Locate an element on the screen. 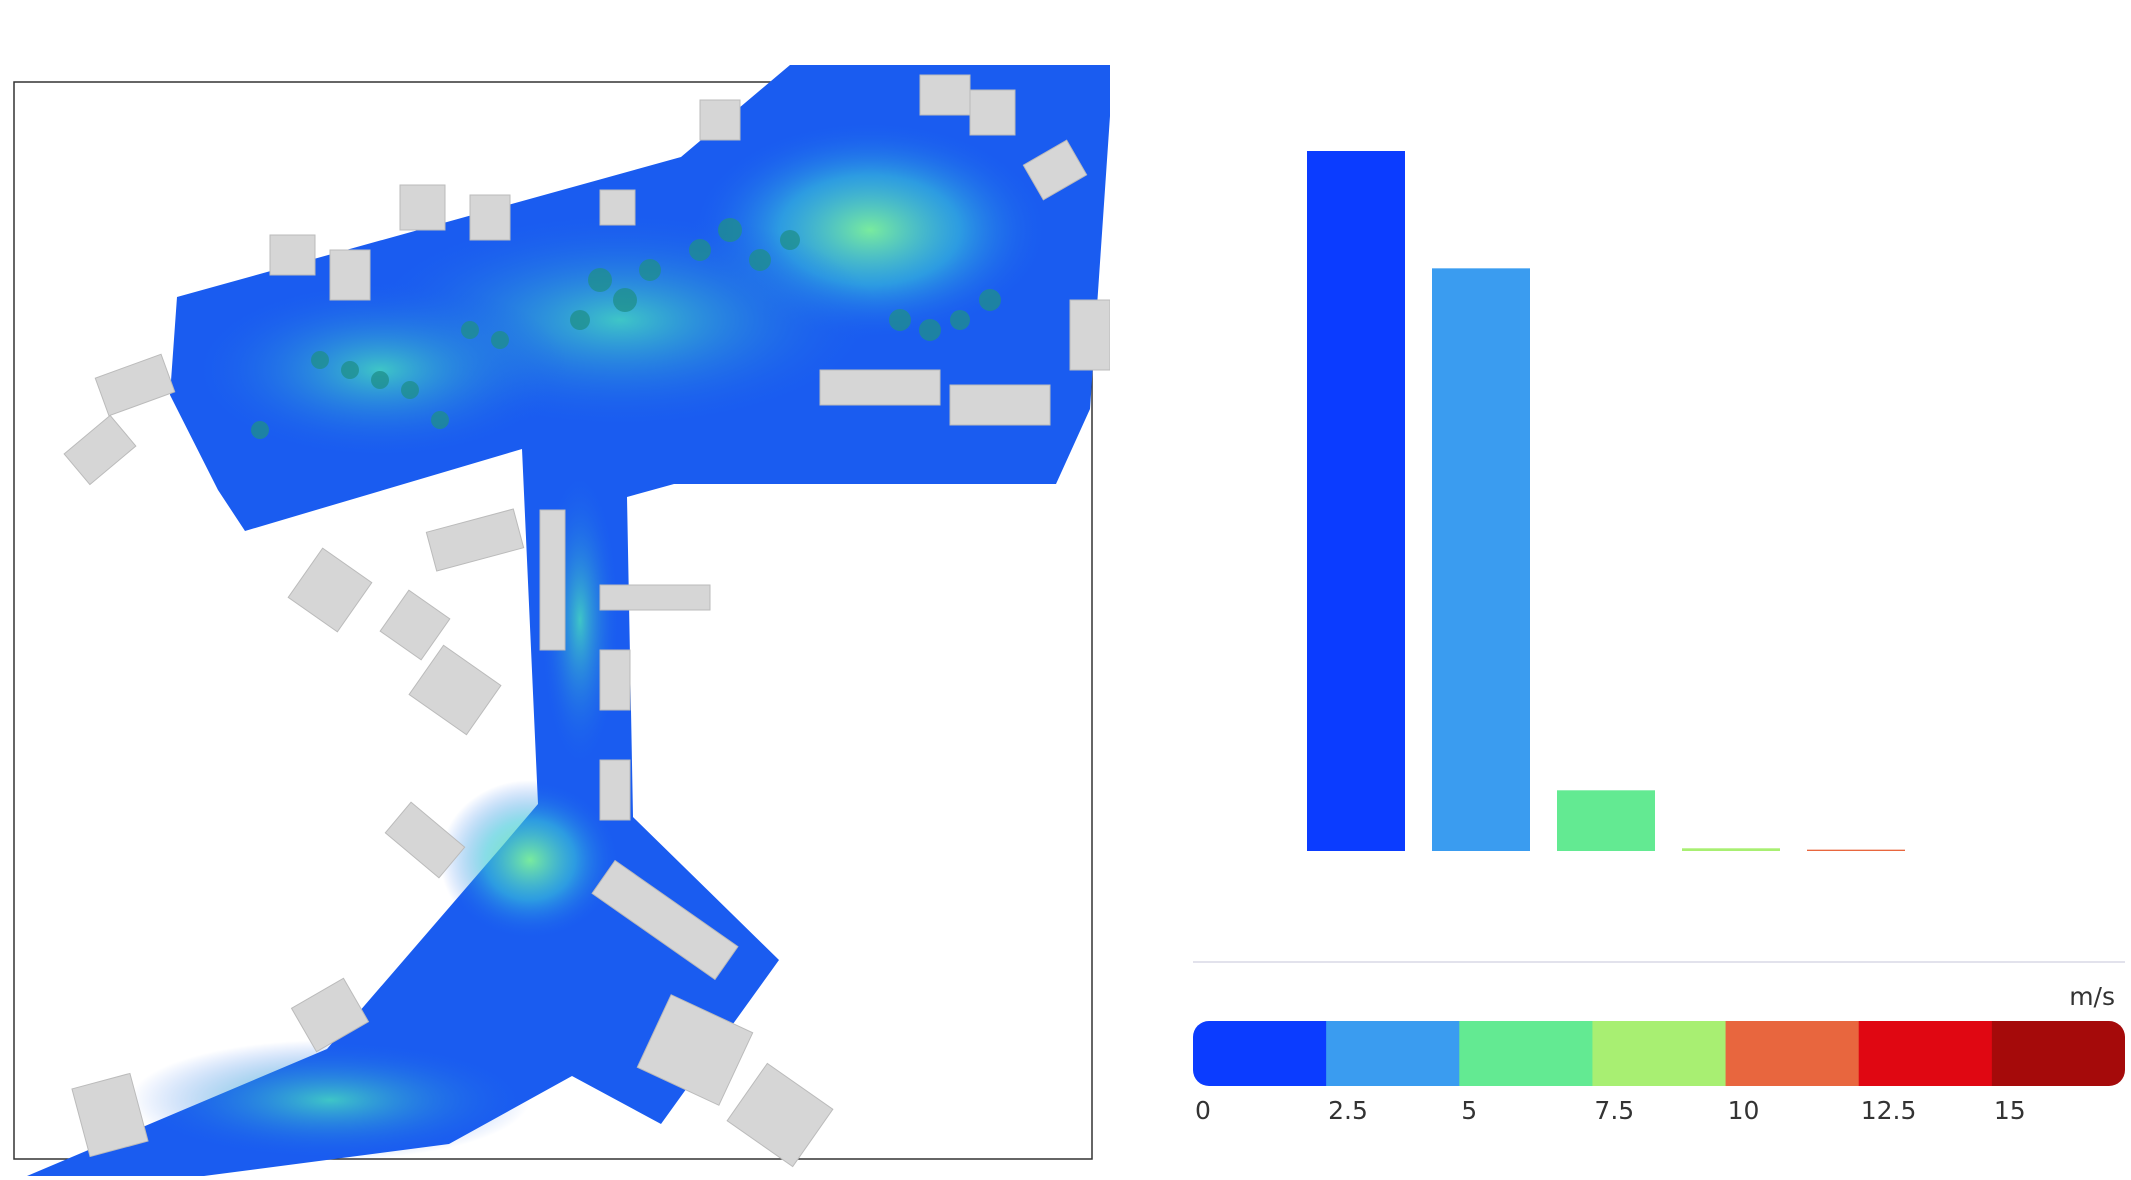 This screenshot has height=1180, width=2131. colorbar-tick-label: 15 is located at coordinates (2010, 1110).